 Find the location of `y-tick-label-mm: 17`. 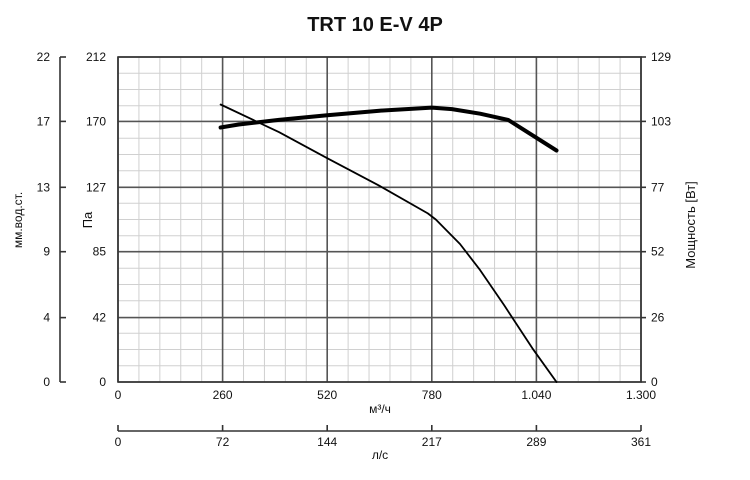

y-tick-label-mm: 17 is located at coordinates (44, 121).